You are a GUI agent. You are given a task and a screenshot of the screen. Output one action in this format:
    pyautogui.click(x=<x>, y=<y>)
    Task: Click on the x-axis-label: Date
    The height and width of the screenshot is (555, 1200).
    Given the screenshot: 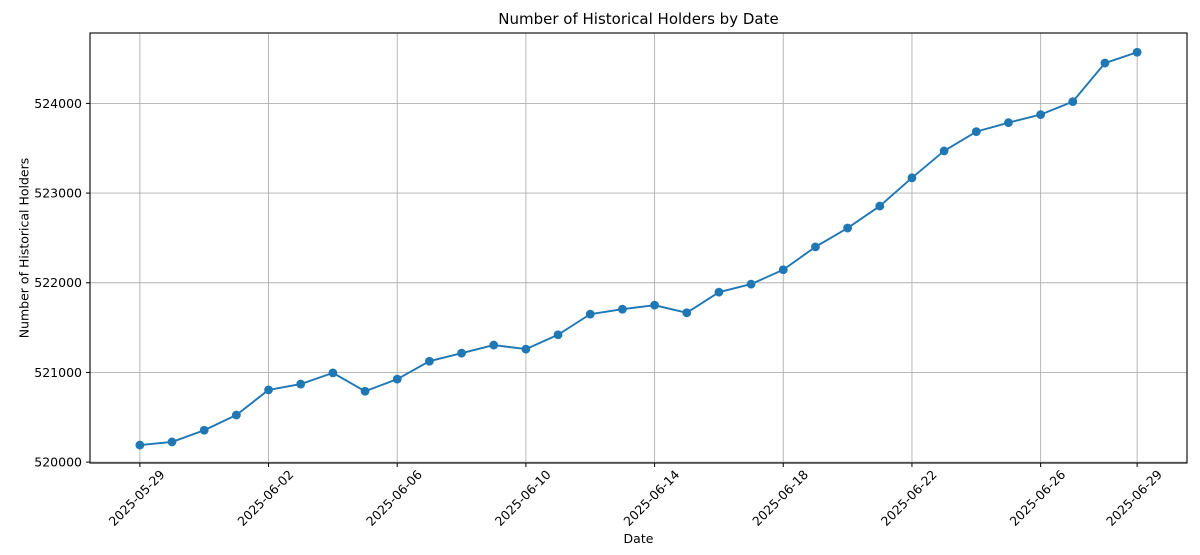 What is the action you would take?
    pyautogui.click(x=638, y=538)
    